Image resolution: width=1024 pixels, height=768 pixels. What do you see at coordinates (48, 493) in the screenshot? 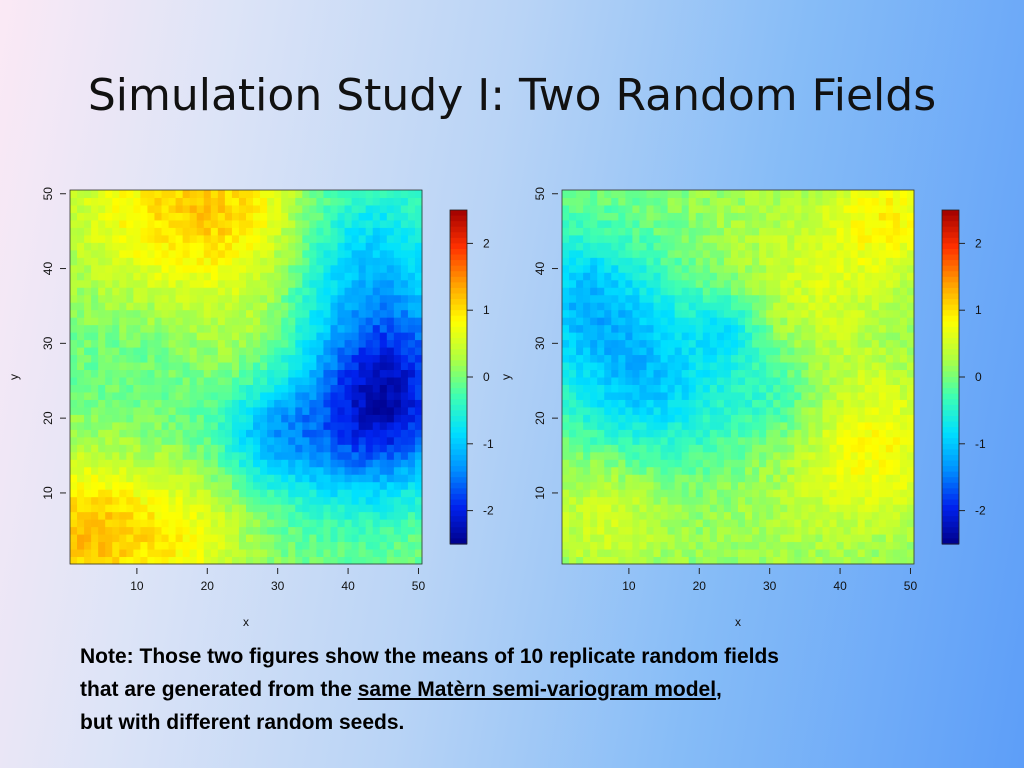
I see `y-tick-label: 10` at bounding box center [48, 493].